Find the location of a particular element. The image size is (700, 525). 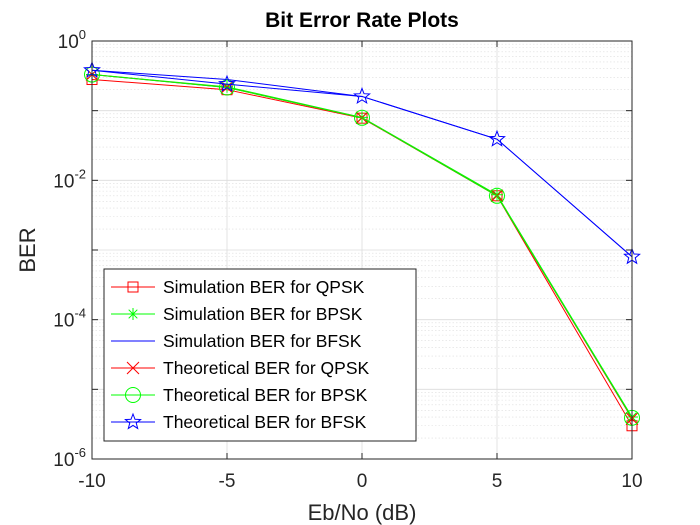

legend-entry: Simulation BER for QPSK is located at coordinates (238, 287).